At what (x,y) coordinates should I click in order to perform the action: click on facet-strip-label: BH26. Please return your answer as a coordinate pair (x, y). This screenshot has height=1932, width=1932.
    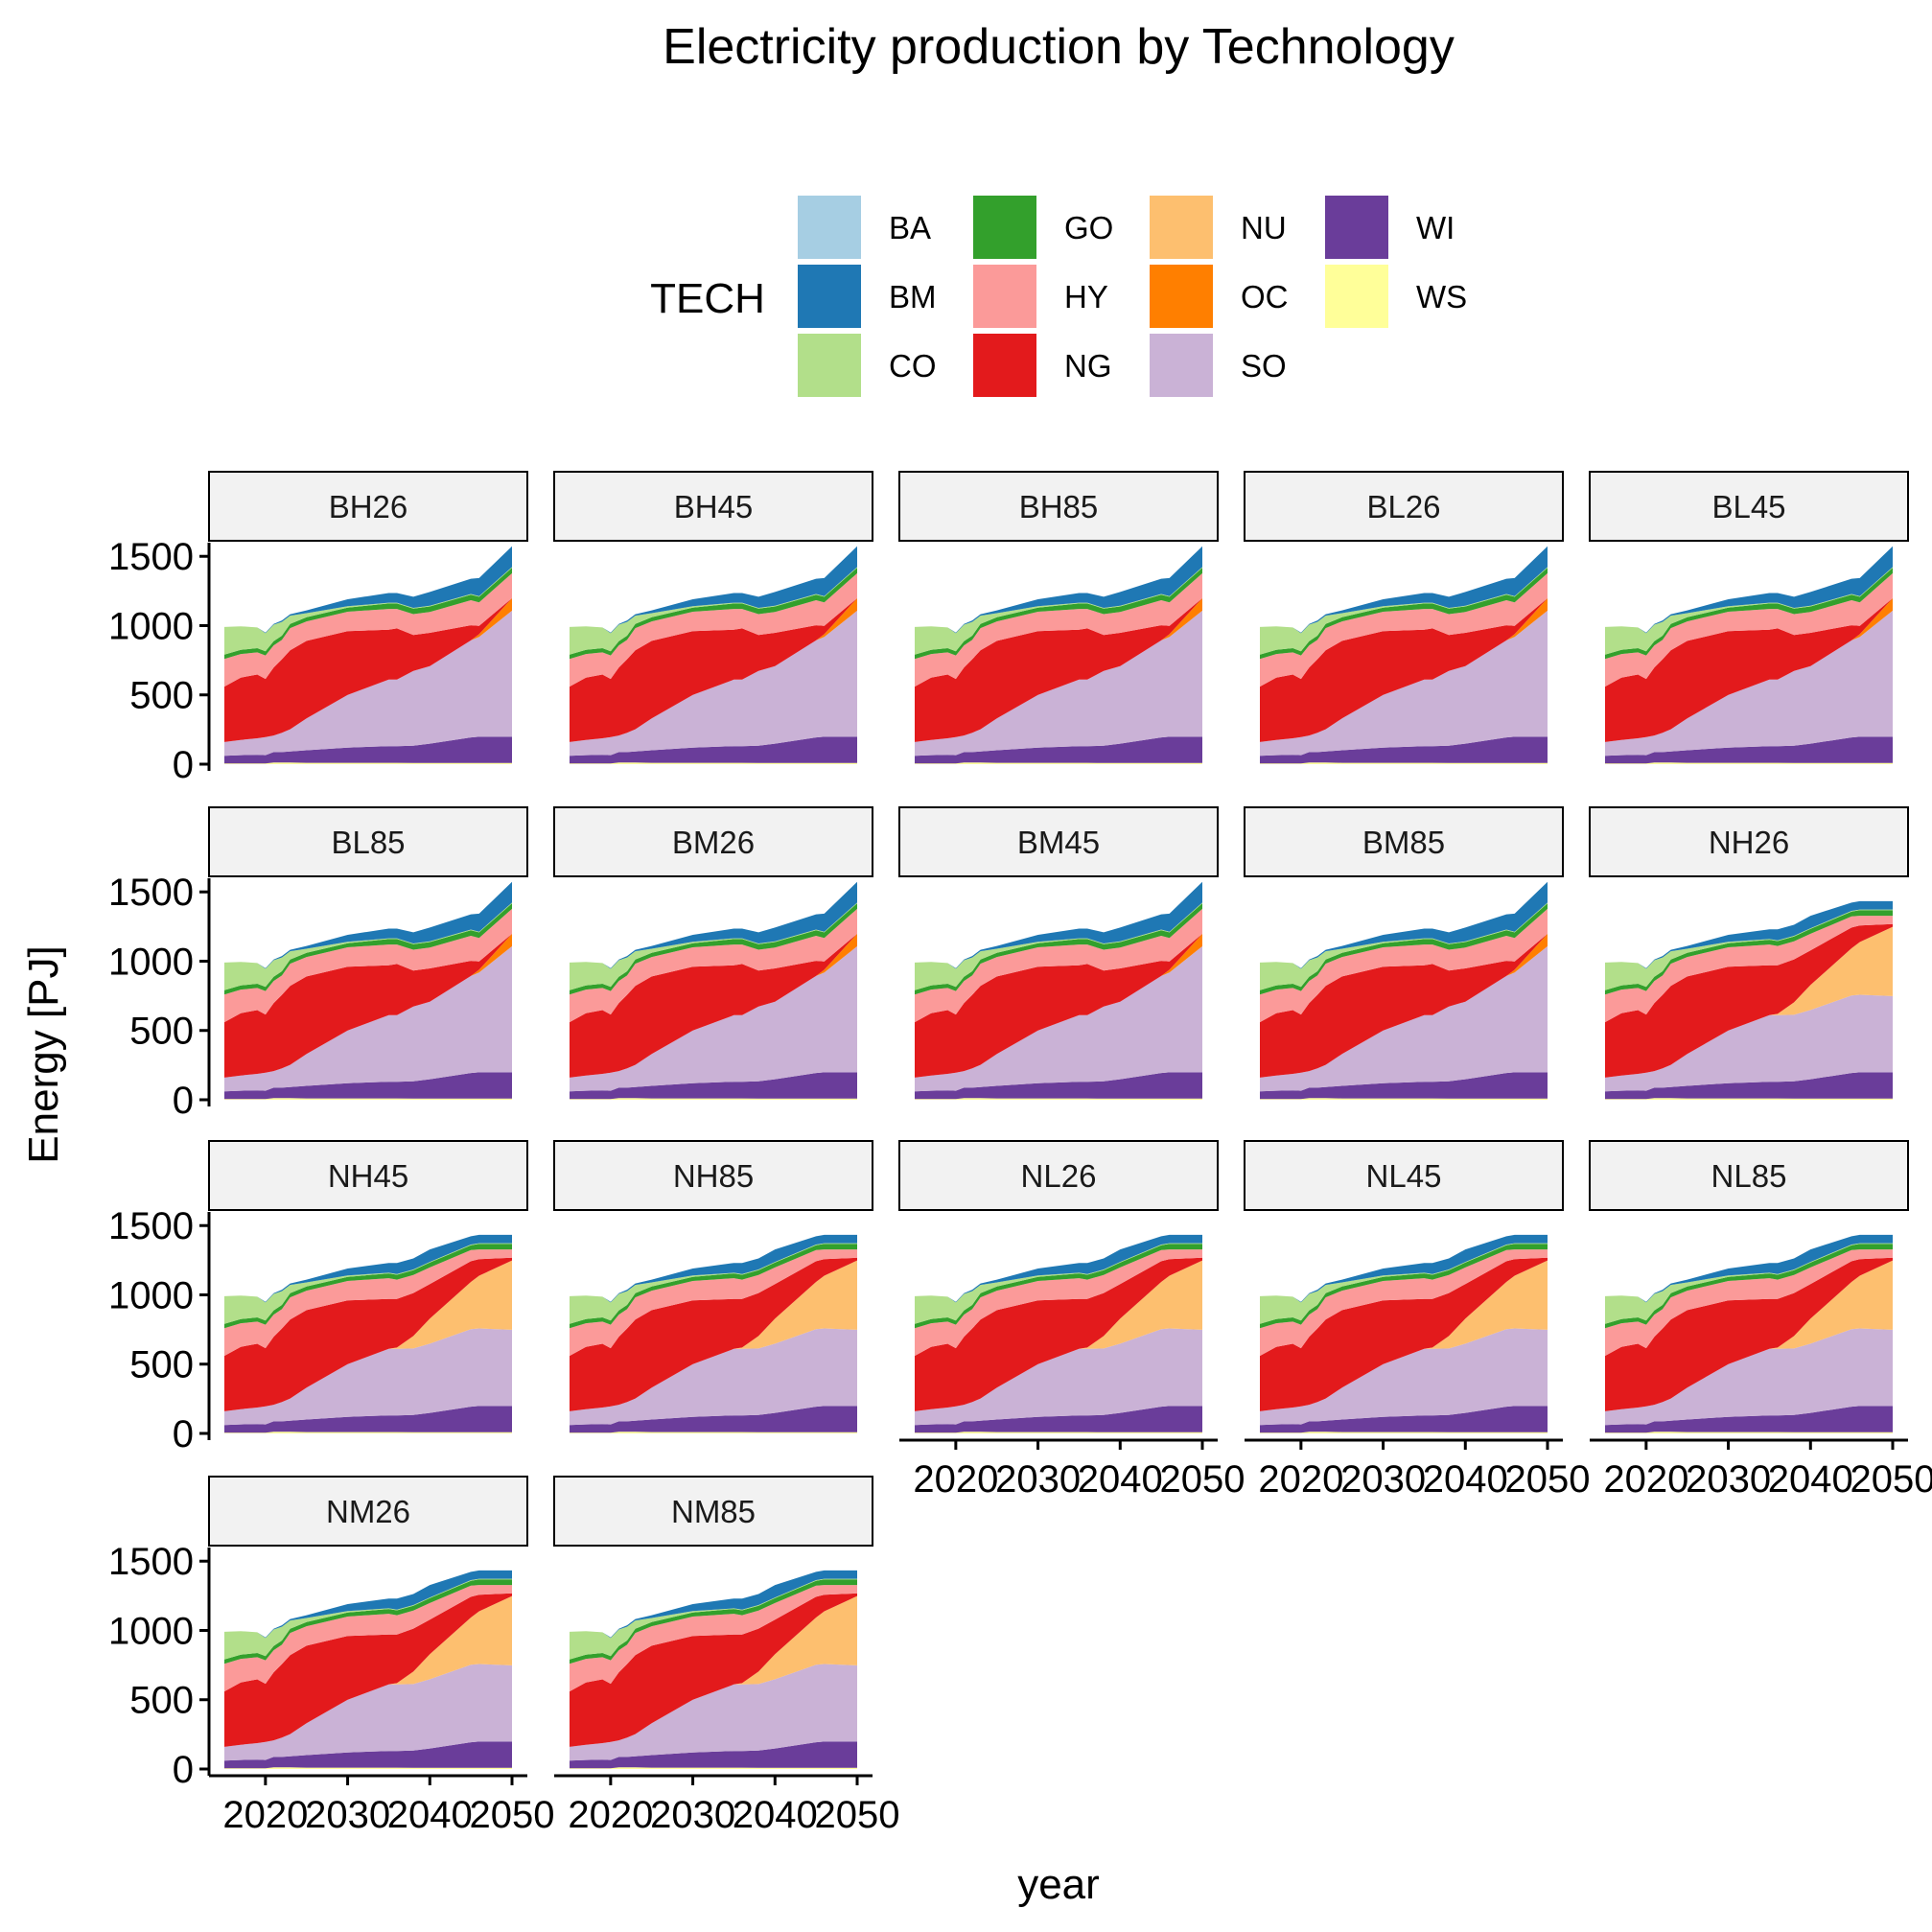
    Looking at the image, I should click on (368, 506).